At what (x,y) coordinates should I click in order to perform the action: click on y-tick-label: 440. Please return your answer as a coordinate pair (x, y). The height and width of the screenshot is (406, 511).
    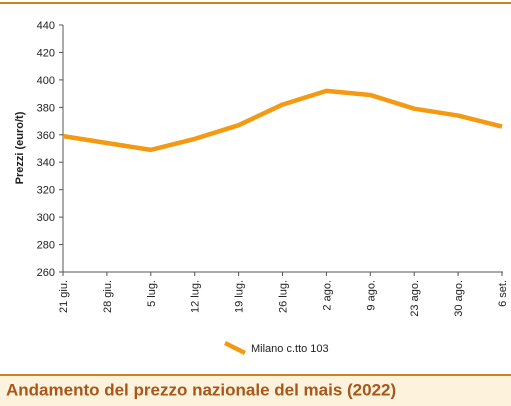
    Looking at the image, I should click on (46, 26).